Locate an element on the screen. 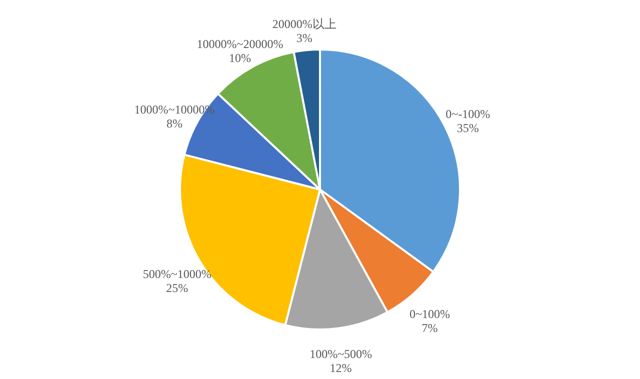  data-label: 8% is located at coordinates (174, 123).